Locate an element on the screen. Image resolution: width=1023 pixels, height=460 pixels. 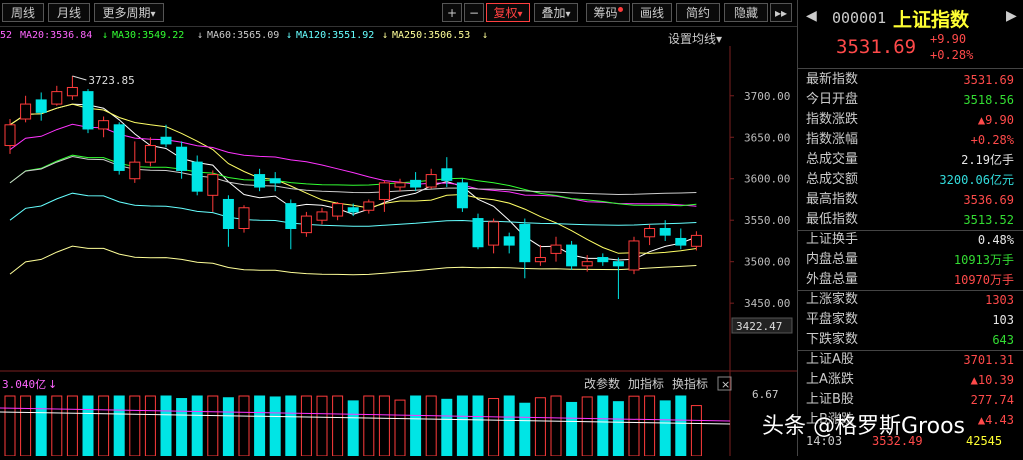
change-params-button: 改参数 is located at coordinates (602, 383).